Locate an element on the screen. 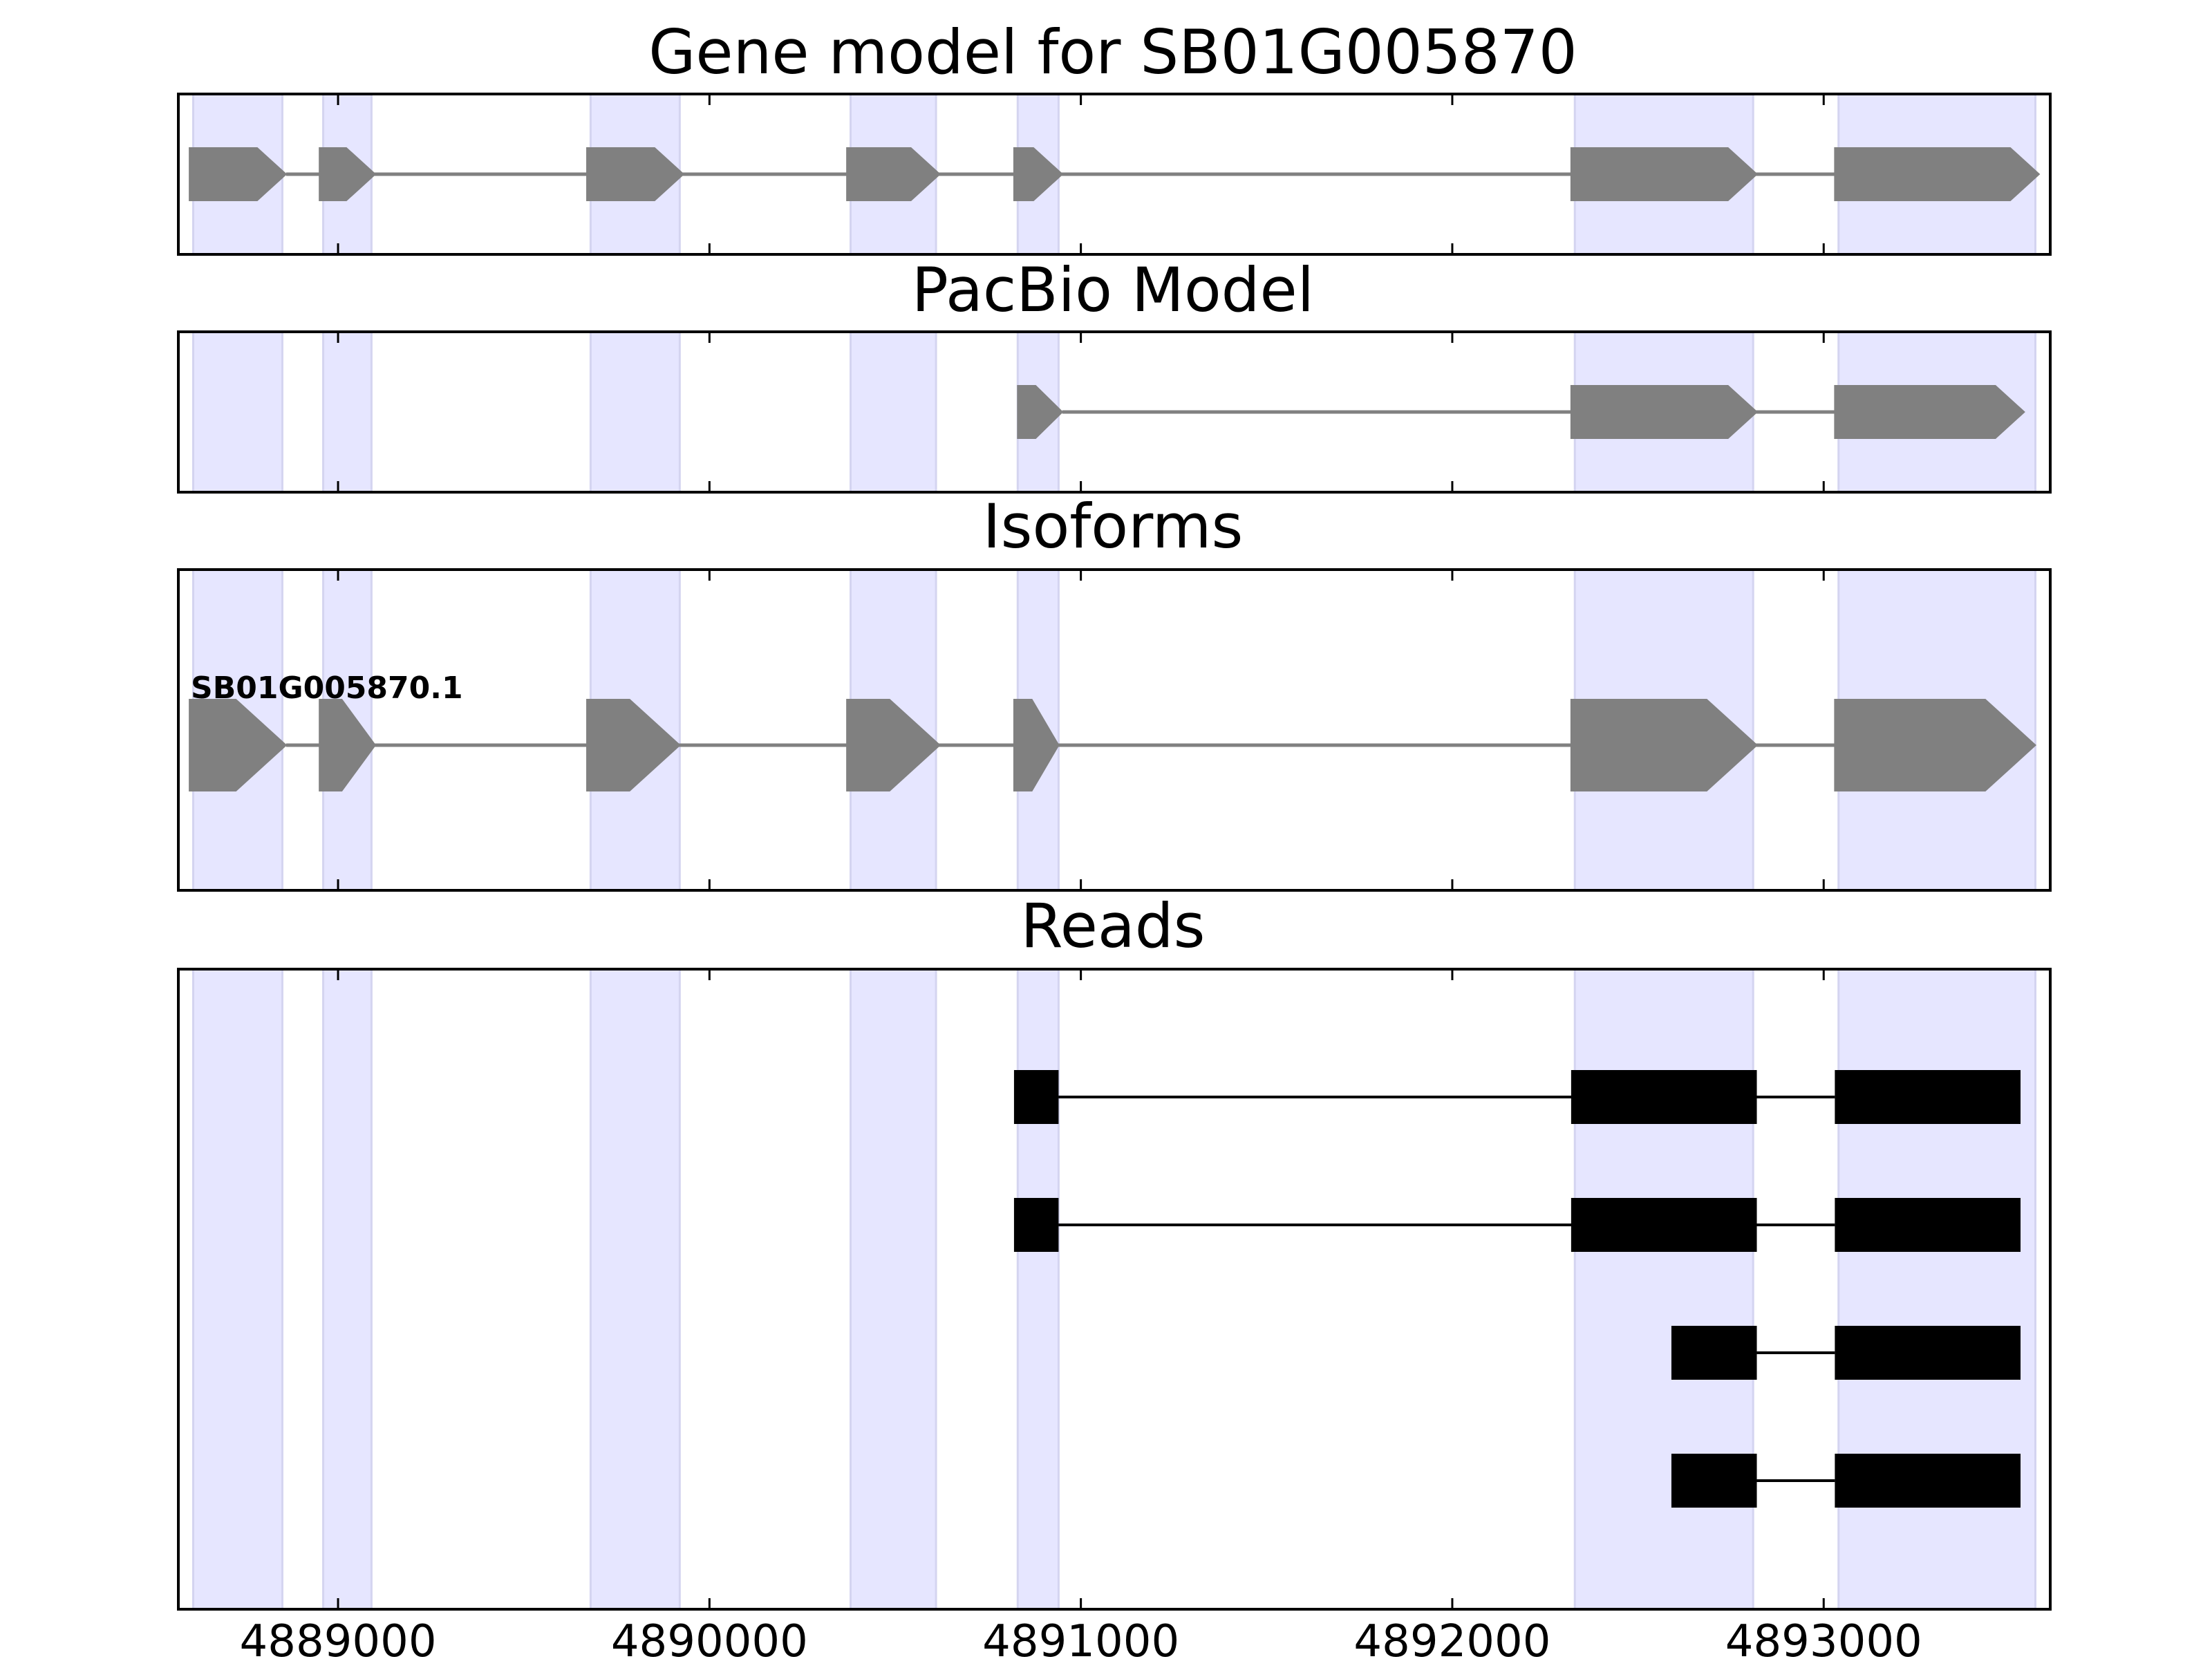 The image size is (2212, 1659). panel-title-reads: Reads is located at coordinates (1113, 926).